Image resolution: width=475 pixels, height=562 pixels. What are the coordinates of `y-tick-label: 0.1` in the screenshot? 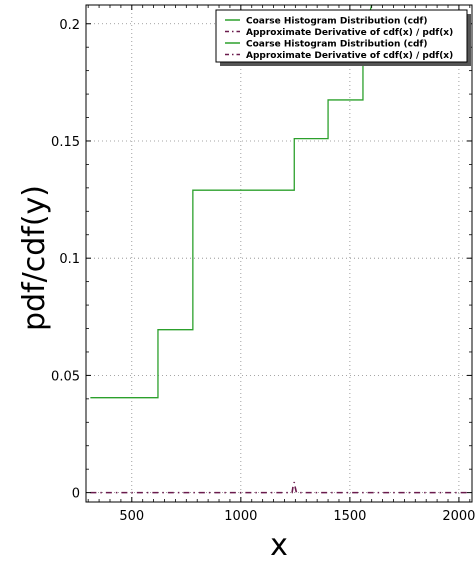 It's located at (69, 259).